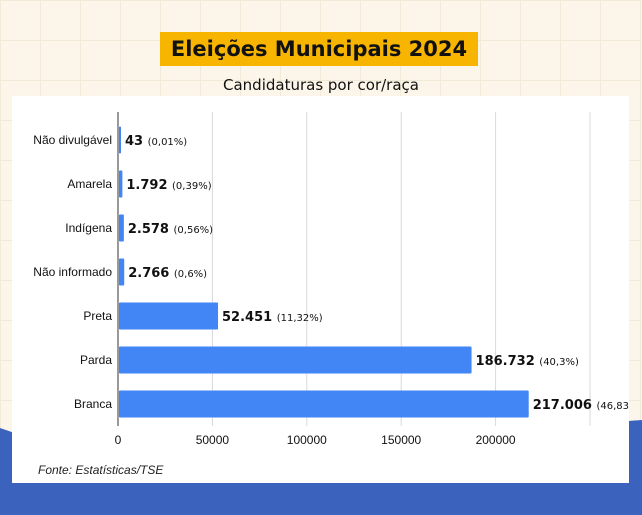 Image resolution: width=642 pixels, height=515 pixels. I want to click on data-label-percent: (0,01%), so click(168, 142).